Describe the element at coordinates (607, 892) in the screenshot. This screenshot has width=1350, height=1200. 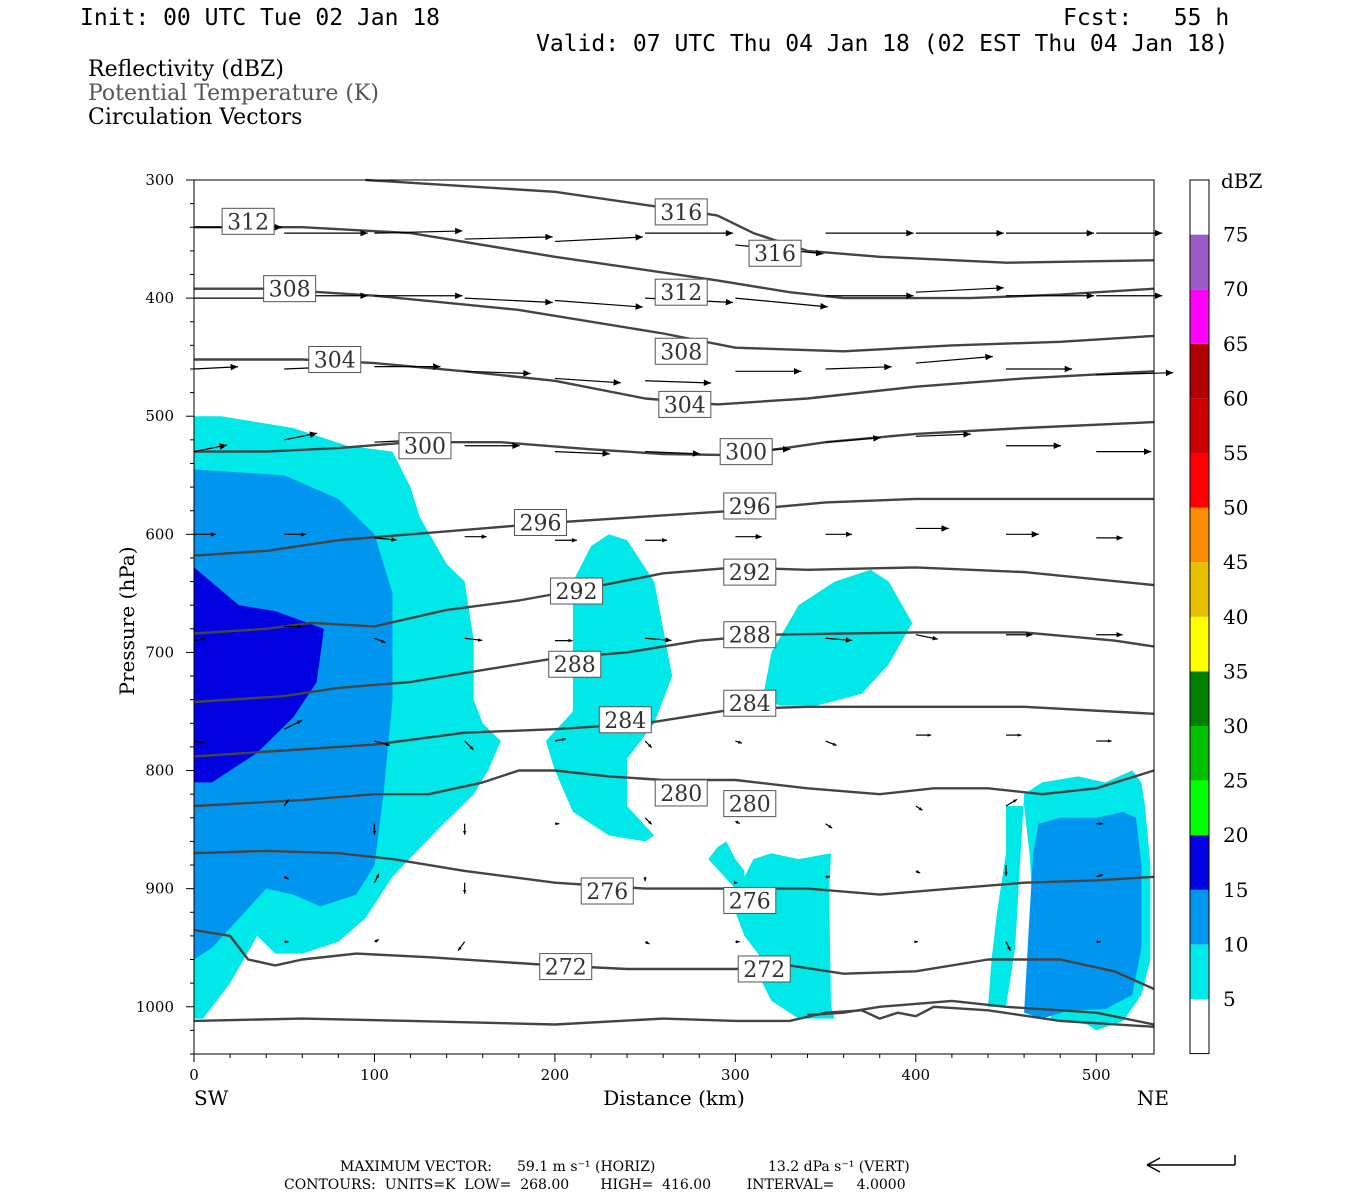
I see `svg-text: 276` at that location.